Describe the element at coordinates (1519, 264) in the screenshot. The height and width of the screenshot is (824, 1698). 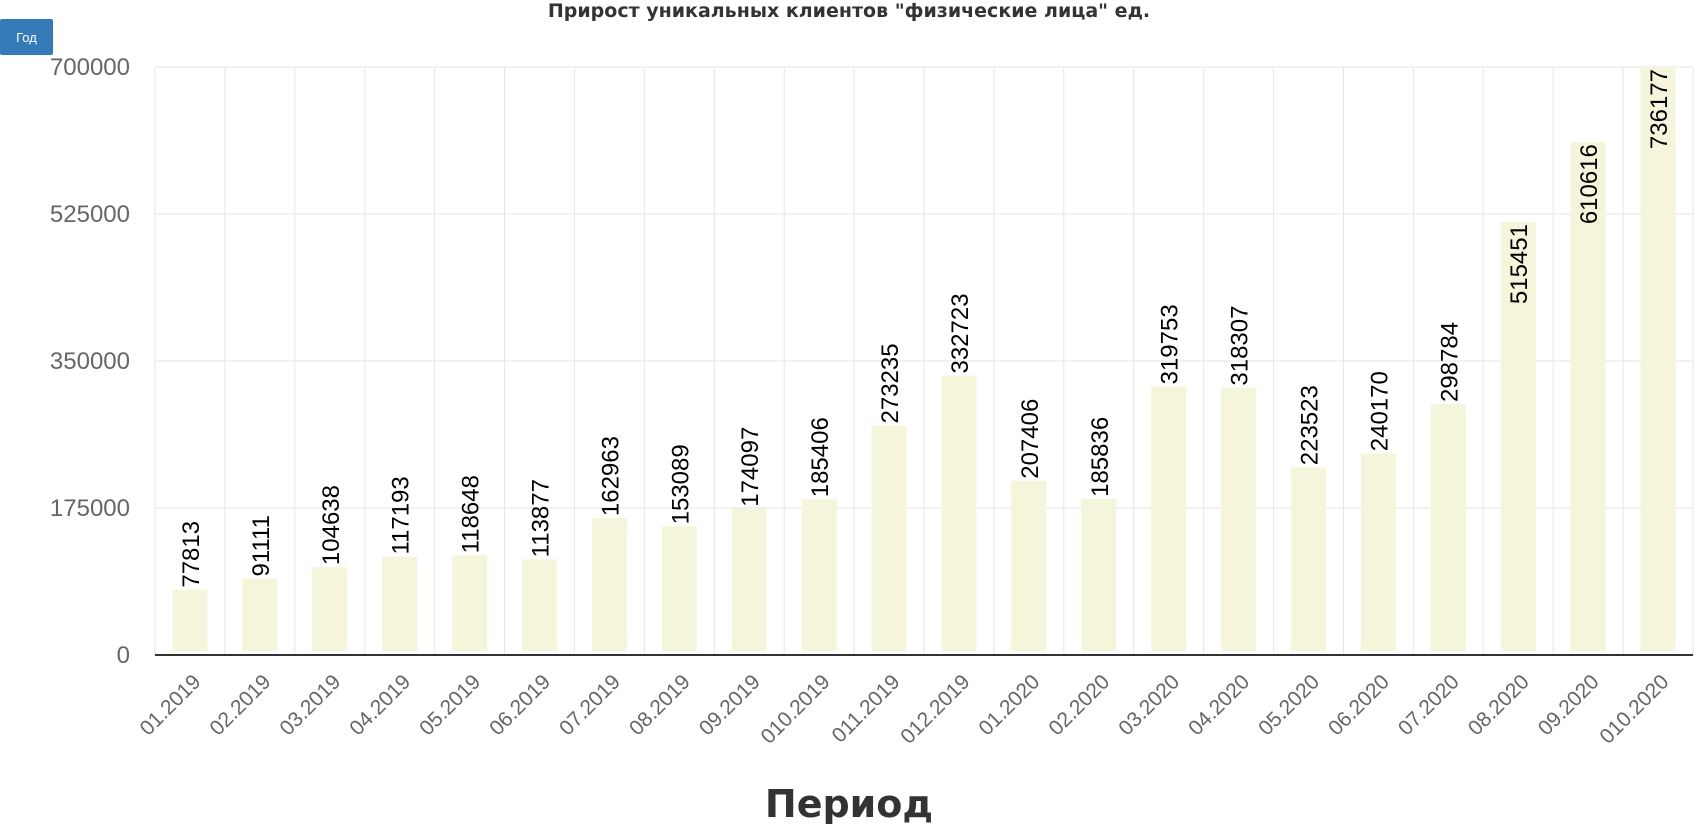
I see `data-label: 515451` at that location.